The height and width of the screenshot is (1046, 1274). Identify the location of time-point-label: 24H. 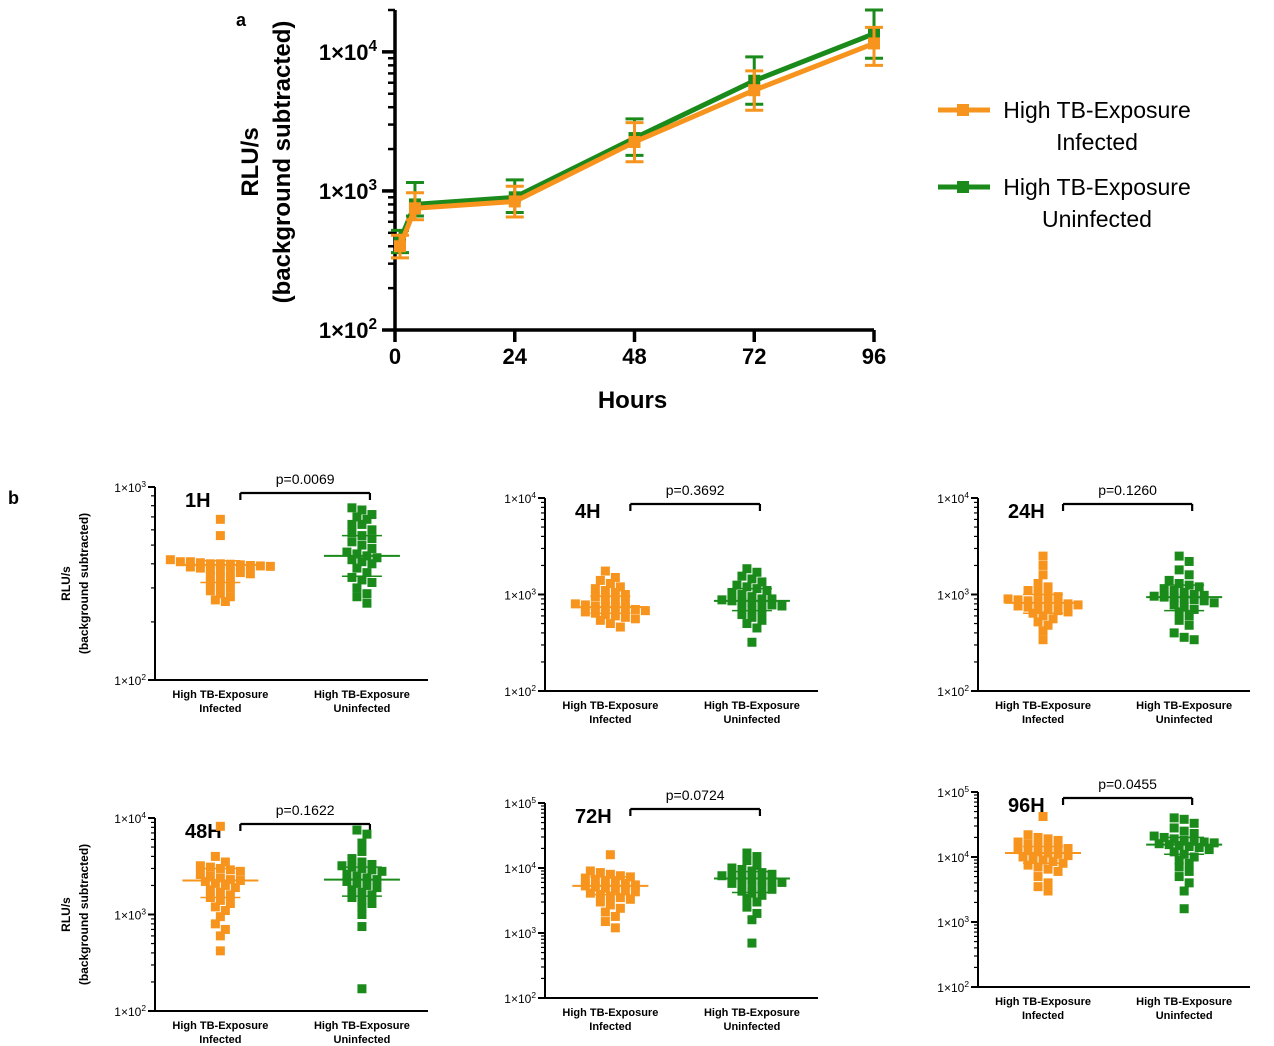
(1026, 512).